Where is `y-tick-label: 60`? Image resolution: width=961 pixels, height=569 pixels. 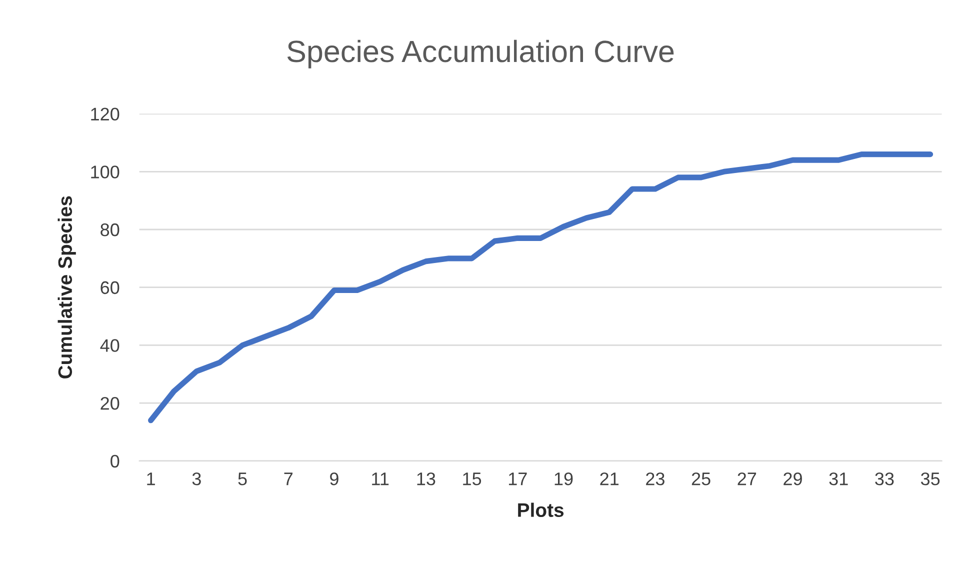
y-tick-label: 60 is located at coordinates (110, 287).